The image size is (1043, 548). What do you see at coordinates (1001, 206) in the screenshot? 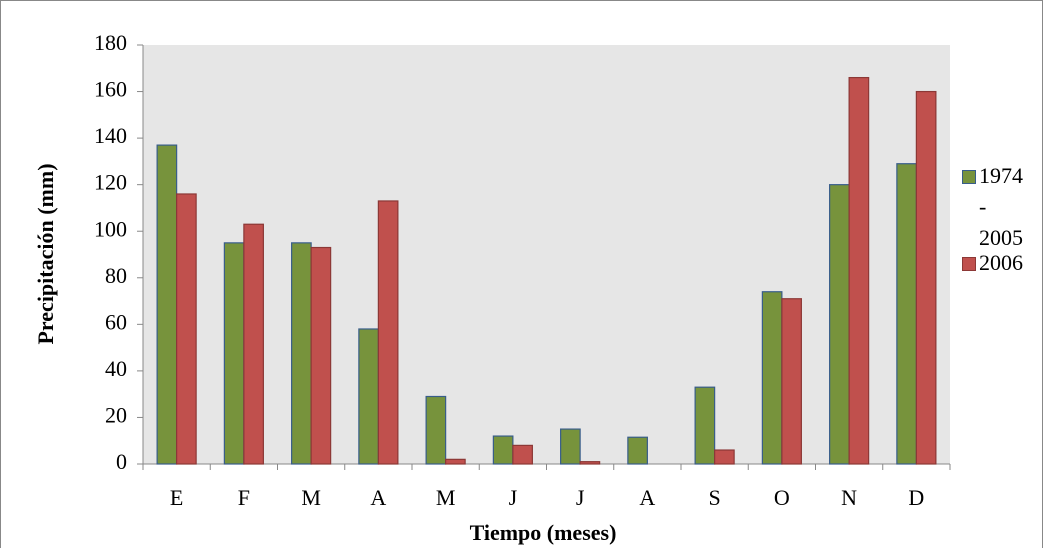
I see `legend-label: 1974 - 2005` at bounding box center [1001, 206].